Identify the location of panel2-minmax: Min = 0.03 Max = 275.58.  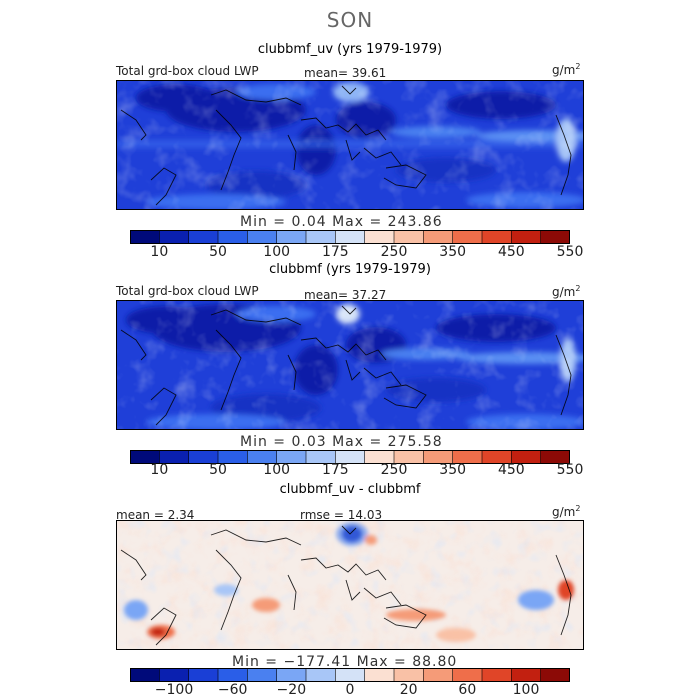
(341, 442).